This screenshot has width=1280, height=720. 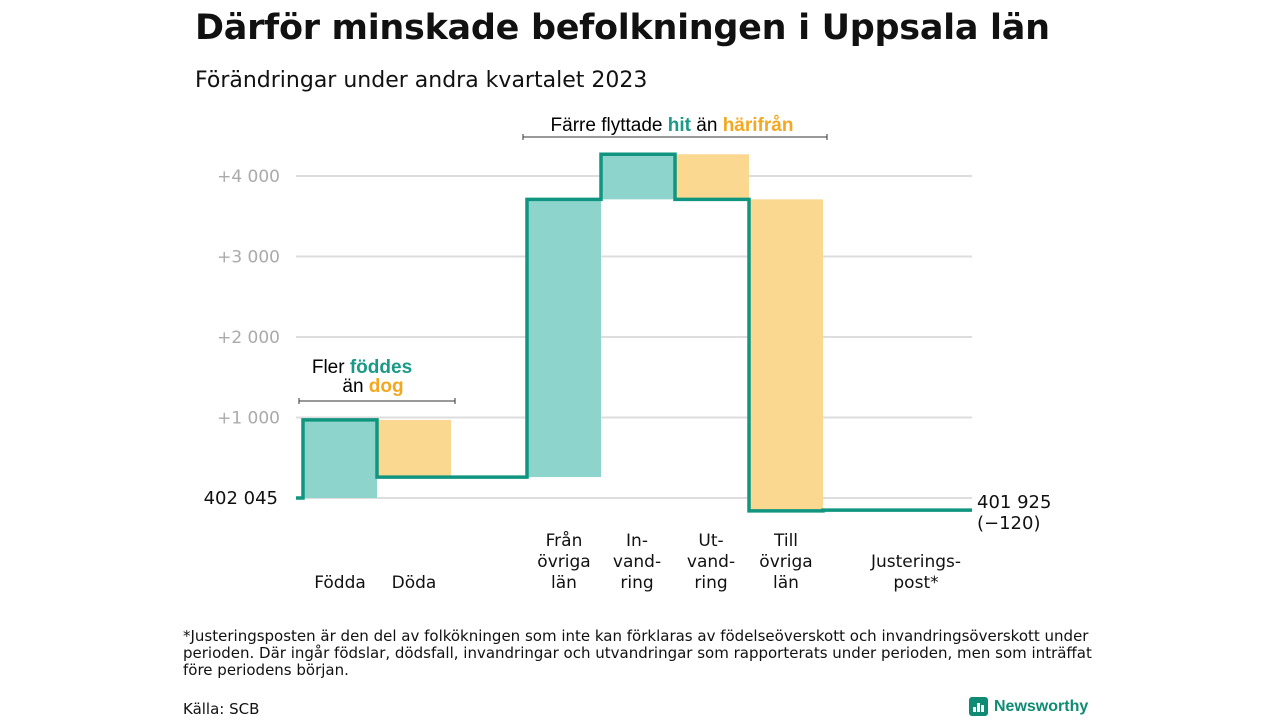 I want to click on fodda-annotation-line2-pre: än, so click(x=352, y=386).